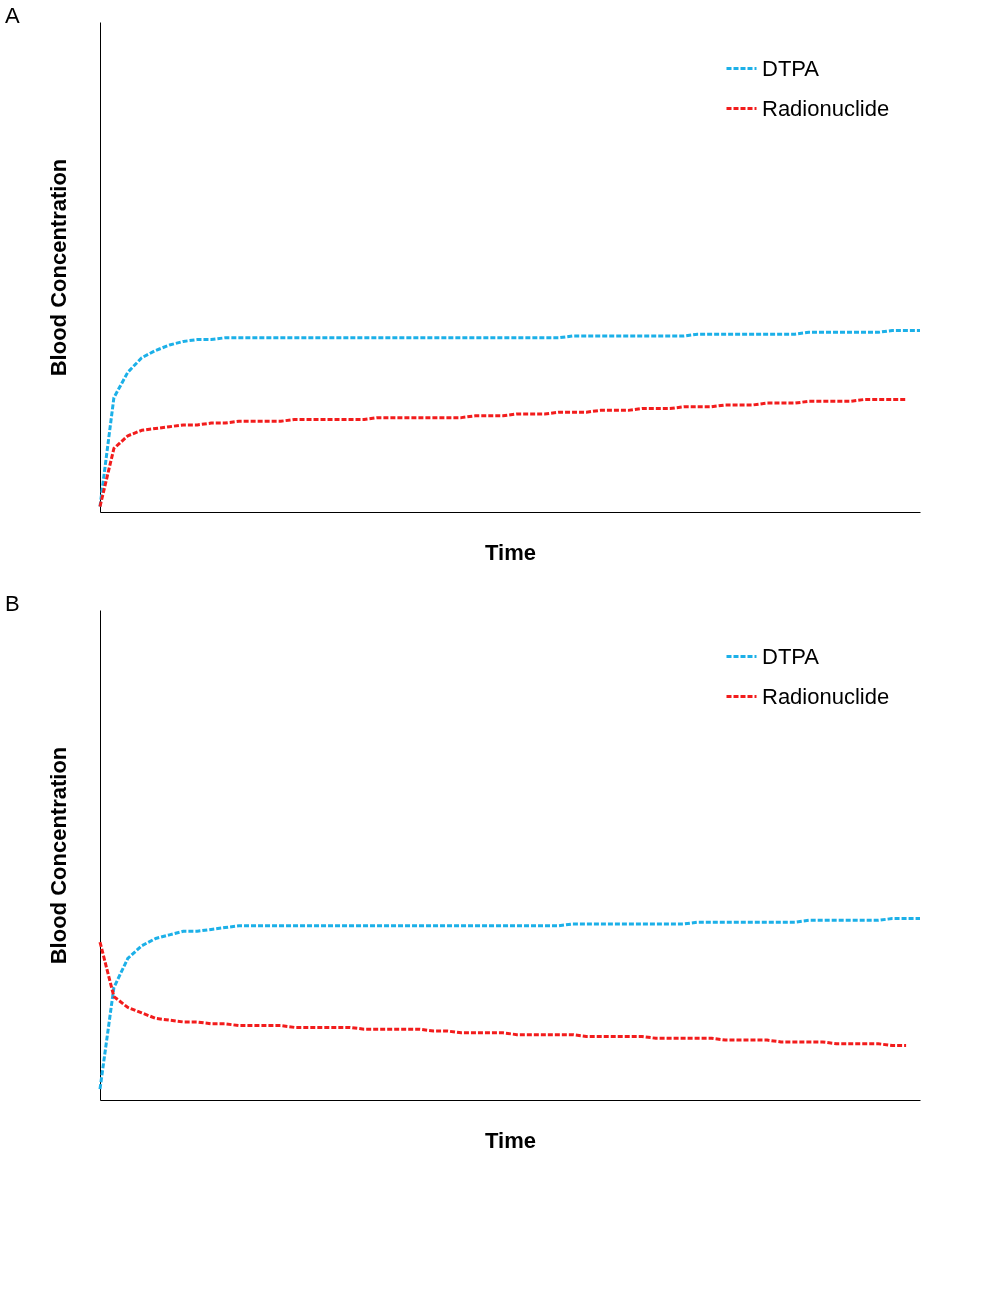 The height and width of the screenshot is (1297, 982). I want to click on chart-title: B, so click(12, 603).